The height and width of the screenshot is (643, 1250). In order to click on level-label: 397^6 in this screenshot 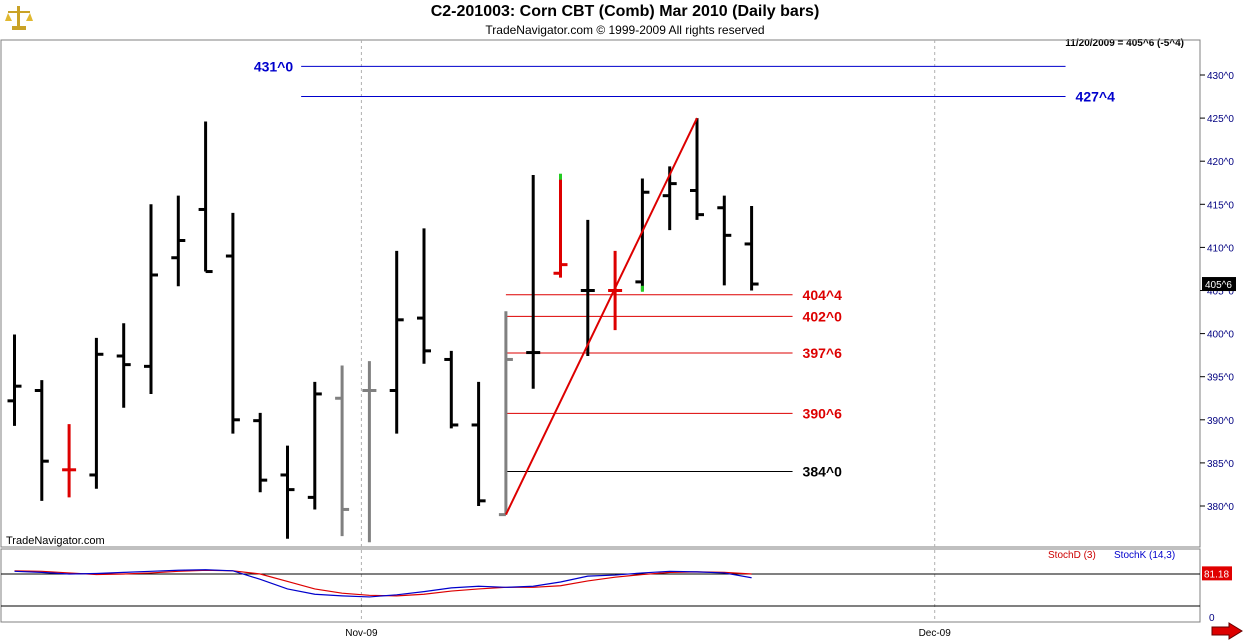, I will do `click(823, 353)`.